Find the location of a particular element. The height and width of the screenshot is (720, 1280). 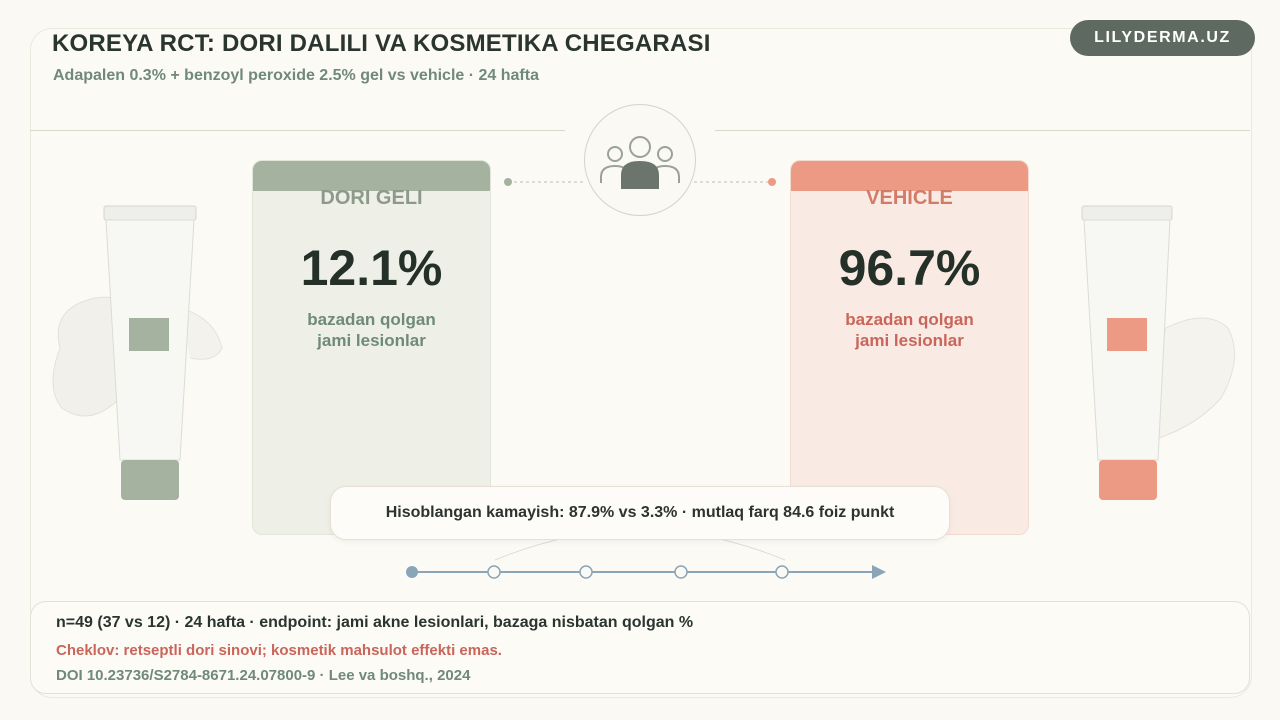

drug-desc-line1: bazadan qolgan is located at coordinates (371, 319).